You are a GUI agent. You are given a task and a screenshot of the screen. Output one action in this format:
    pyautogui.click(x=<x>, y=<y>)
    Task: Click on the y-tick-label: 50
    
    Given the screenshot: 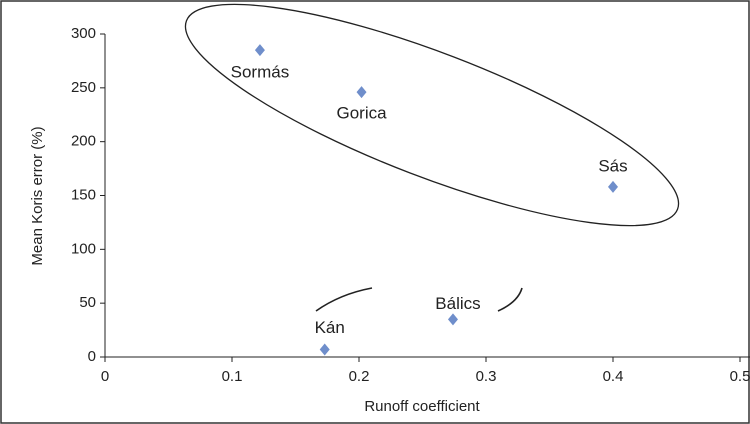 What is the action you would take?
    pyautogui.click(x=87, y=302)
    